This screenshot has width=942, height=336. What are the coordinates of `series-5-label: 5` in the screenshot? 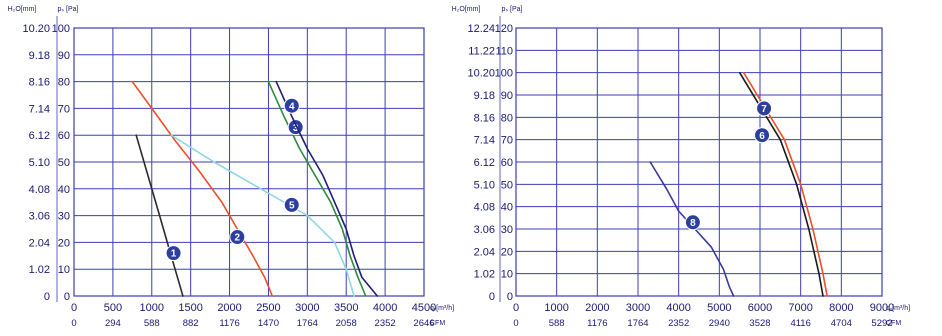 It's located at (292, 205).